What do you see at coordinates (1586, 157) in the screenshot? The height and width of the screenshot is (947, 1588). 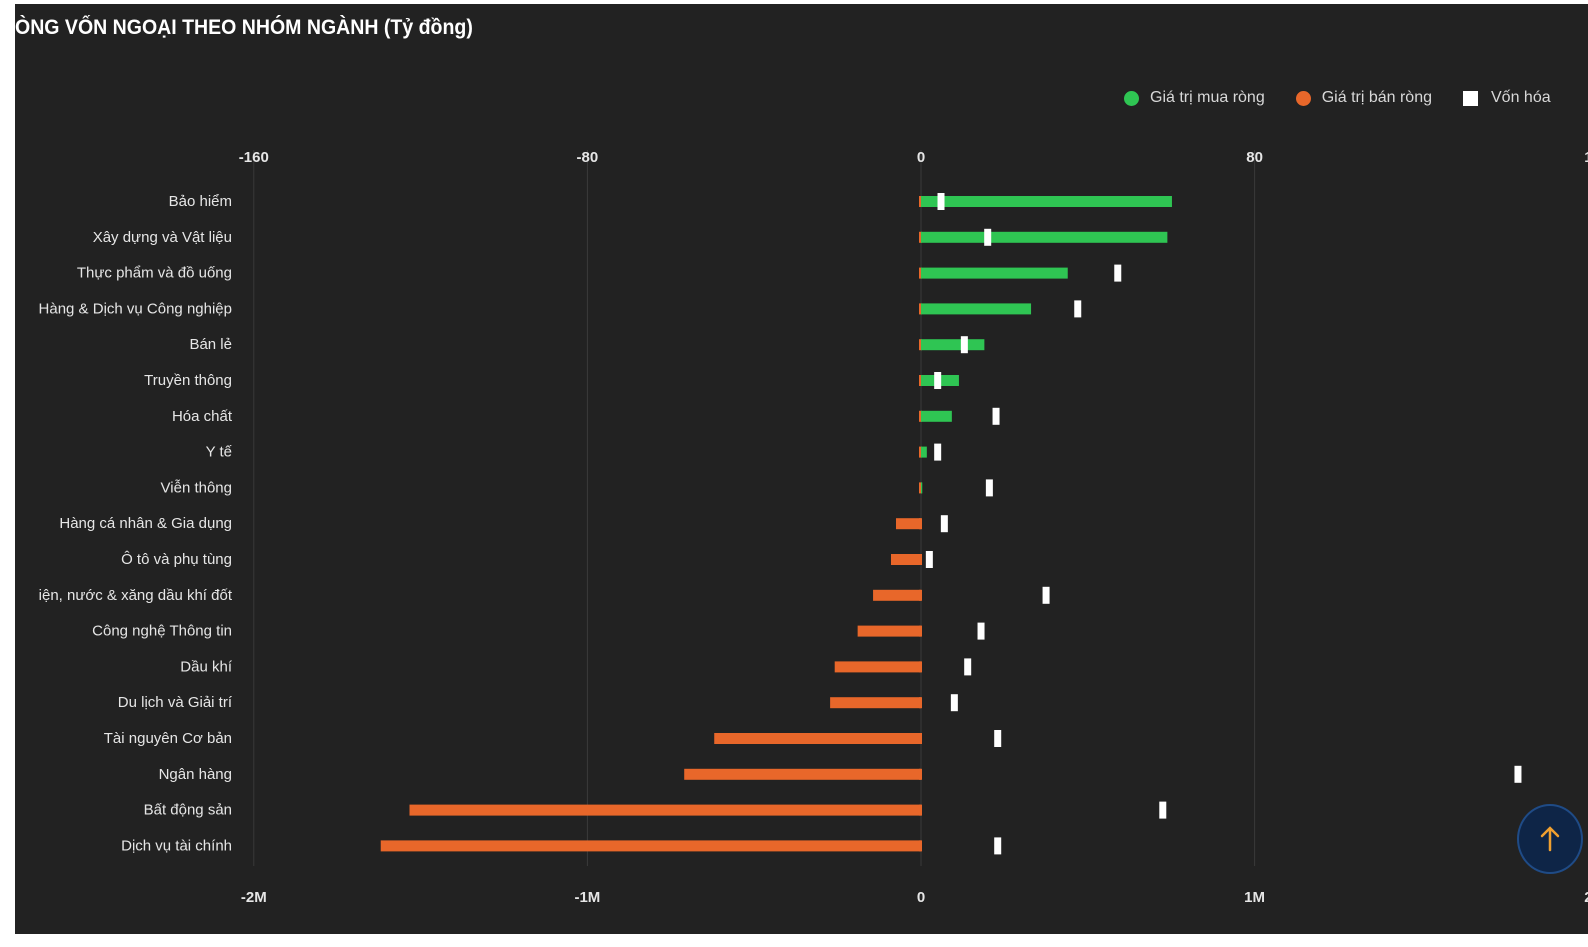 I see `top-axis-tick-label: 16` at bounding box center [1586, 157].